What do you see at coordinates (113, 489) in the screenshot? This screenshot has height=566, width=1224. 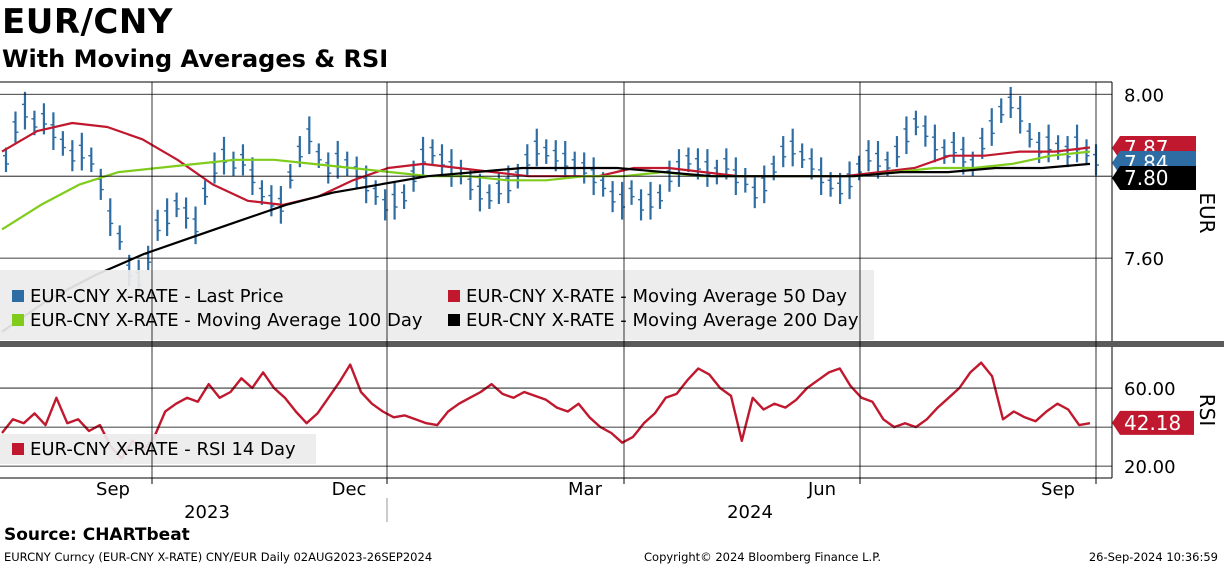 I see `x-tick-label-sep-0: Sep` at bounding box center [113, 489].